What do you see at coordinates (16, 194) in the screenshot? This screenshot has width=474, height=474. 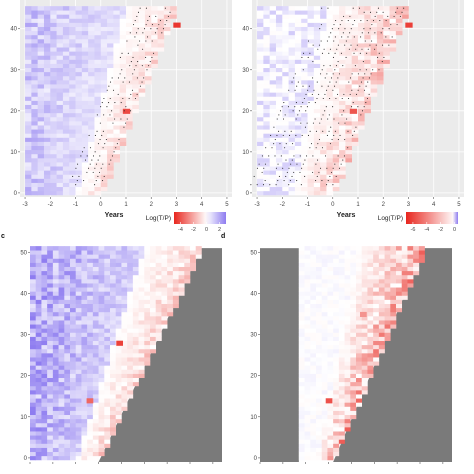 I see `y-tick-label: 0` at bounding box center [16, 194].